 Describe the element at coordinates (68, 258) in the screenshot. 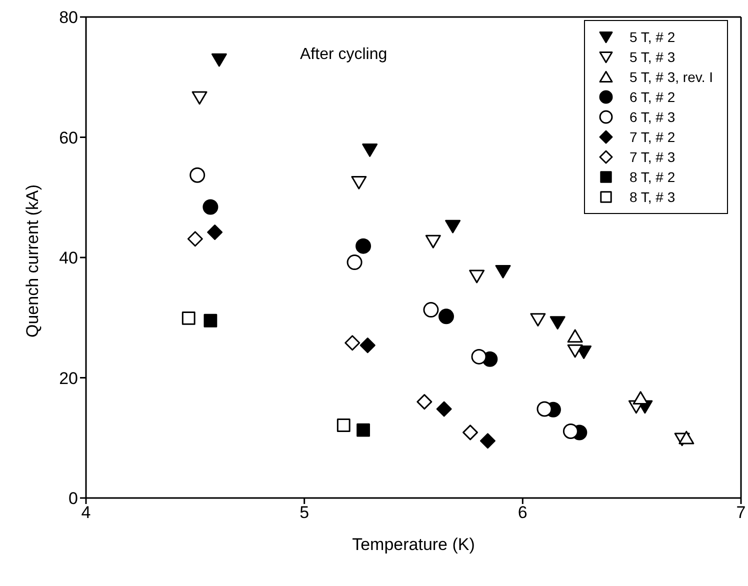

I see `y-tick-label: 40` at that location.